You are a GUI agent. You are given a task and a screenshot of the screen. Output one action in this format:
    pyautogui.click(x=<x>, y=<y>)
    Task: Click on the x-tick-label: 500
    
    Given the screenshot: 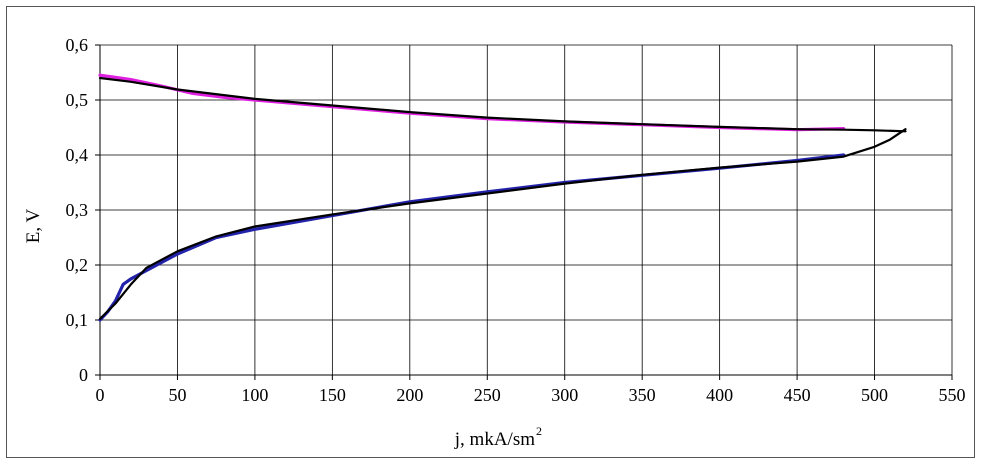 What is the action you would take?
    pyautogui.click(x=874, y=395)
    